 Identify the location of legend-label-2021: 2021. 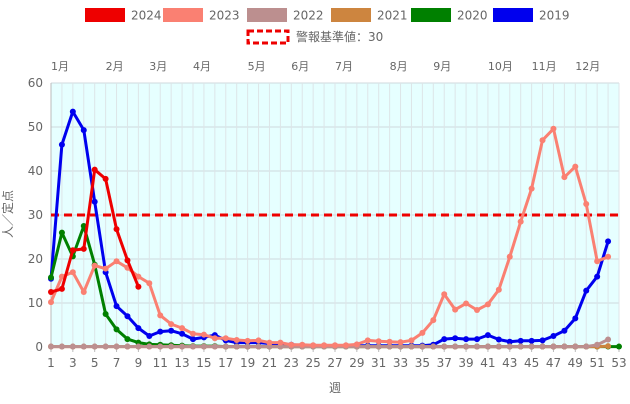
(392, 16).